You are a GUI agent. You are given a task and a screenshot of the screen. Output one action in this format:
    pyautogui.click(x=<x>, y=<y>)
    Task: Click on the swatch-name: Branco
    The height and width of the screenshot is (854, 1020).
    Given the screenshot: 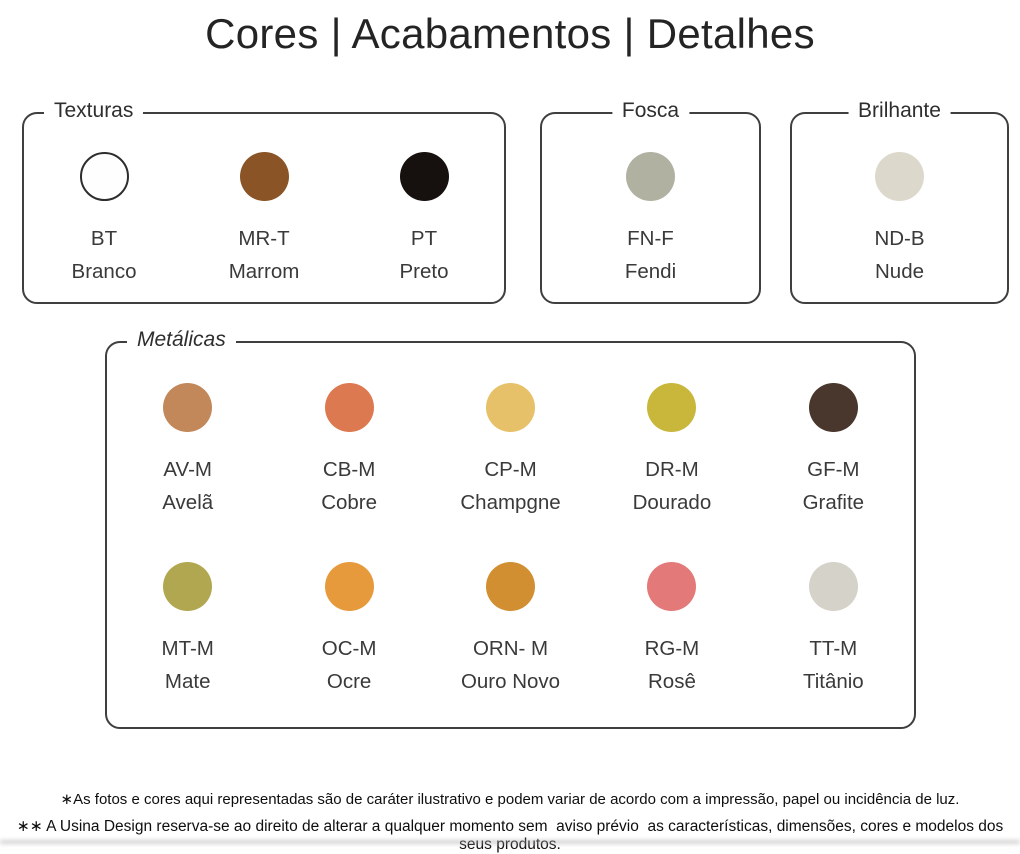 What is the action you would take?
    pyautogui.click(x=104, y=271)
    